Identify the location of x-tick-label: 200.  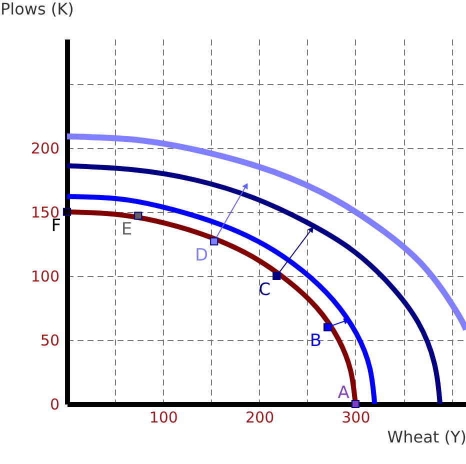
(259, 417).